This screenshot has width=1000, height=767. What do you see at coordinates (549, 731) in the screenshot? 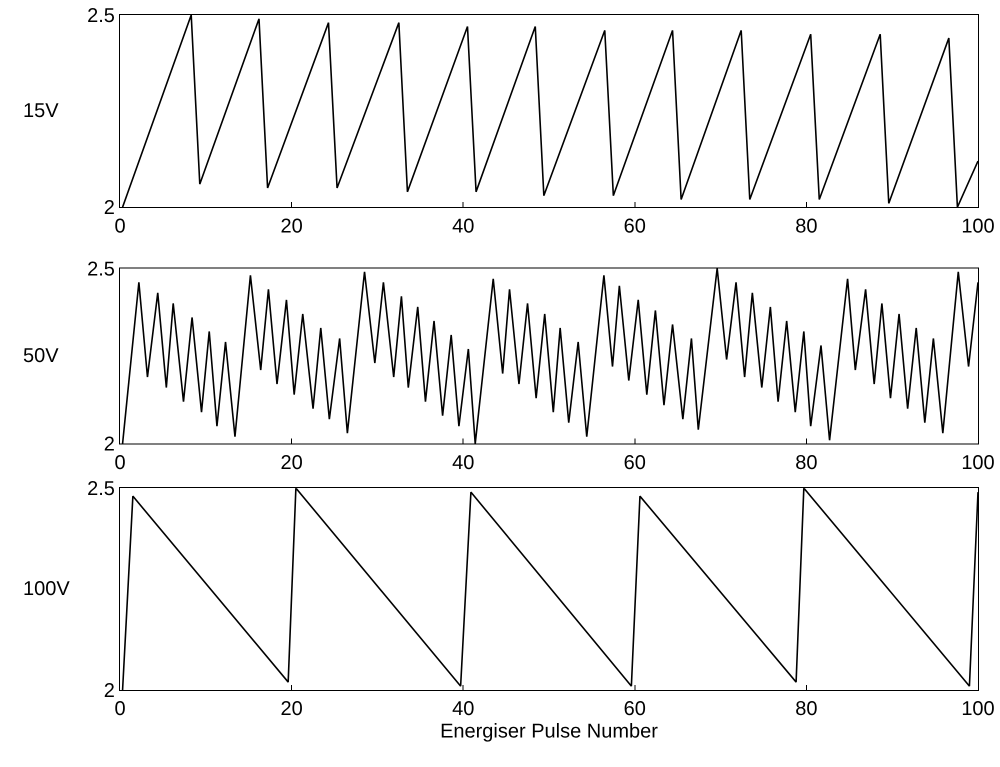
I see `x-axis-title: Energiser Pulse Number` at bounding box center [549, 731].